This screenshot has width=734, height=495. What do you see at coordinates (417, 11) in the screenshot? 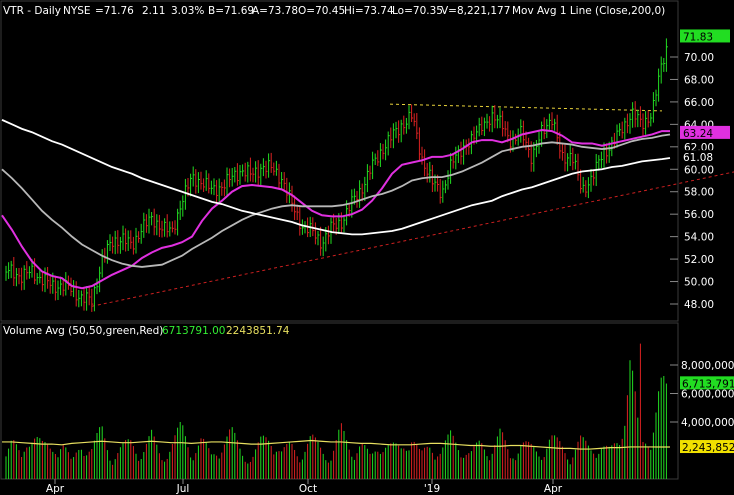
I see `low-value: Lo=70.35` at bounding box center [417, 11].